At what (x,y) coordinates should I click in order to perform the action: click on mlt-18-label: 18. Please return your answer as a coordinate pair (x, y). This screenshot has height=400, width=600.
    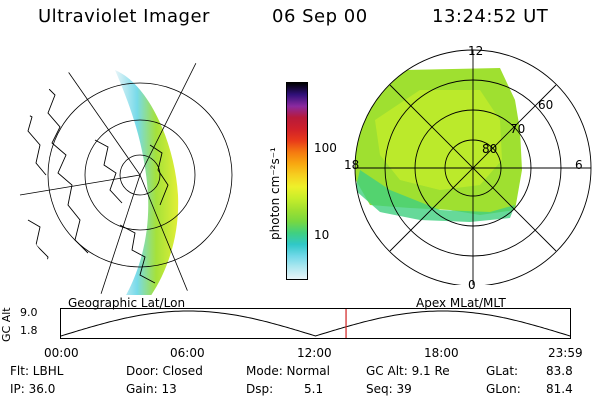
    Looking at the image, I should click on (352, 165).